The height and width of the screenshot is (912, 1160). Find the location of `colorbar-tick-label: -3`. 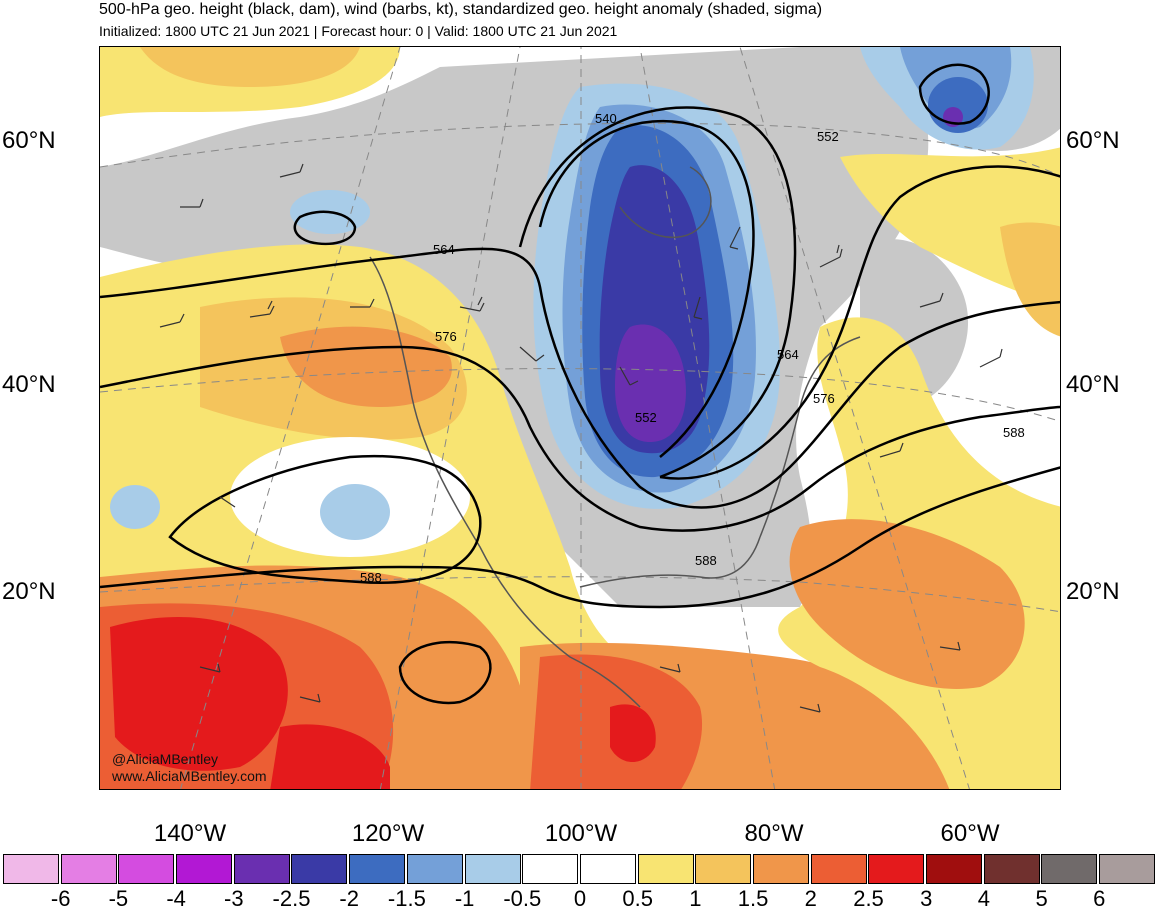

colorbar-tick-label: -3 is located at coordinates (234, 898).